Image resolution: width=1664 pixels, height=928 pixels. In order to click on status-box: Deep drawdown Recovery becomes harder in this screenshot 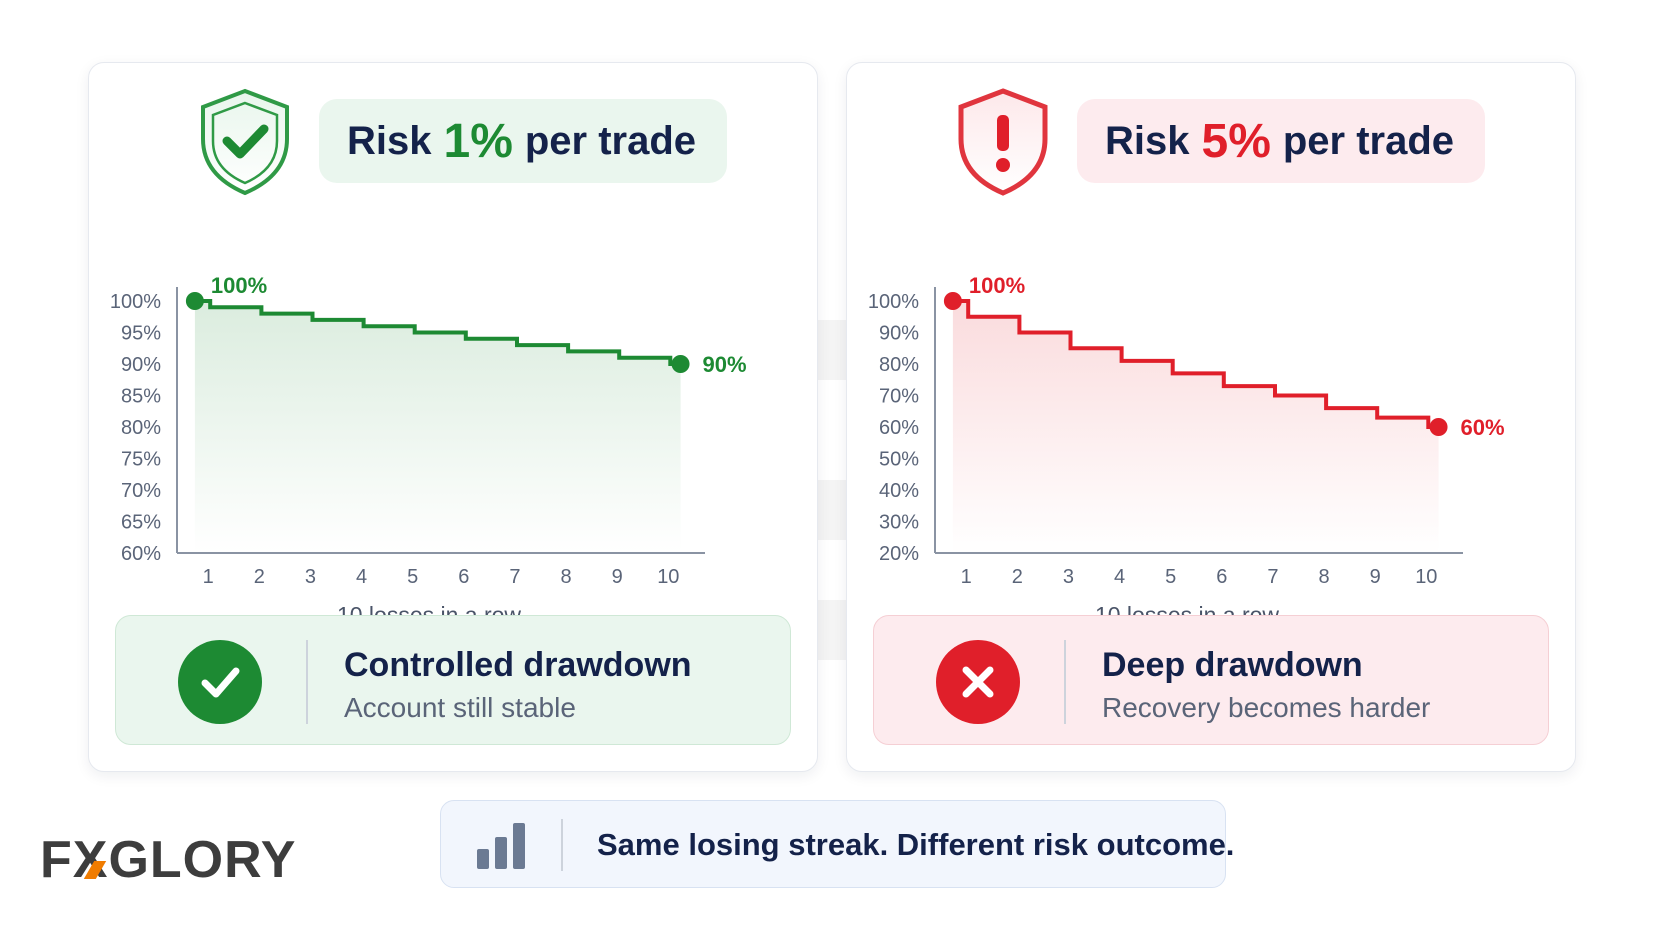, I will do `click(1211, 680)`.